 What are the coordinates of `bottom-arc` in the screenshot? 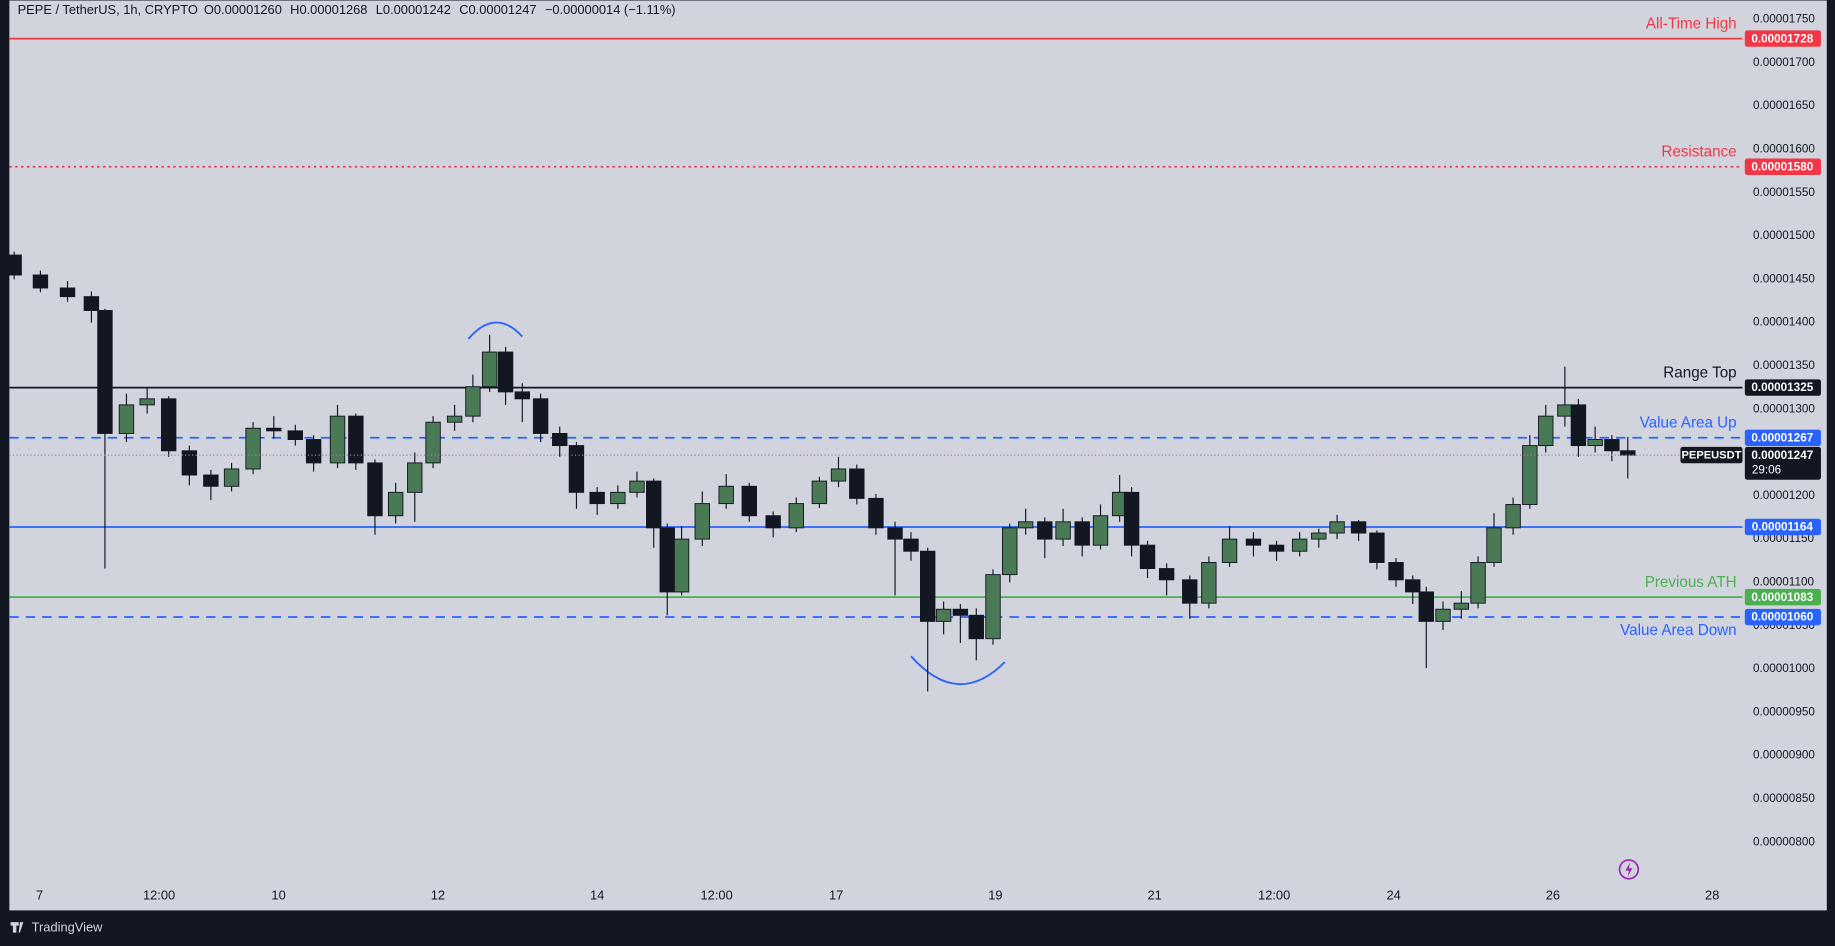 It's located at (958, 670).